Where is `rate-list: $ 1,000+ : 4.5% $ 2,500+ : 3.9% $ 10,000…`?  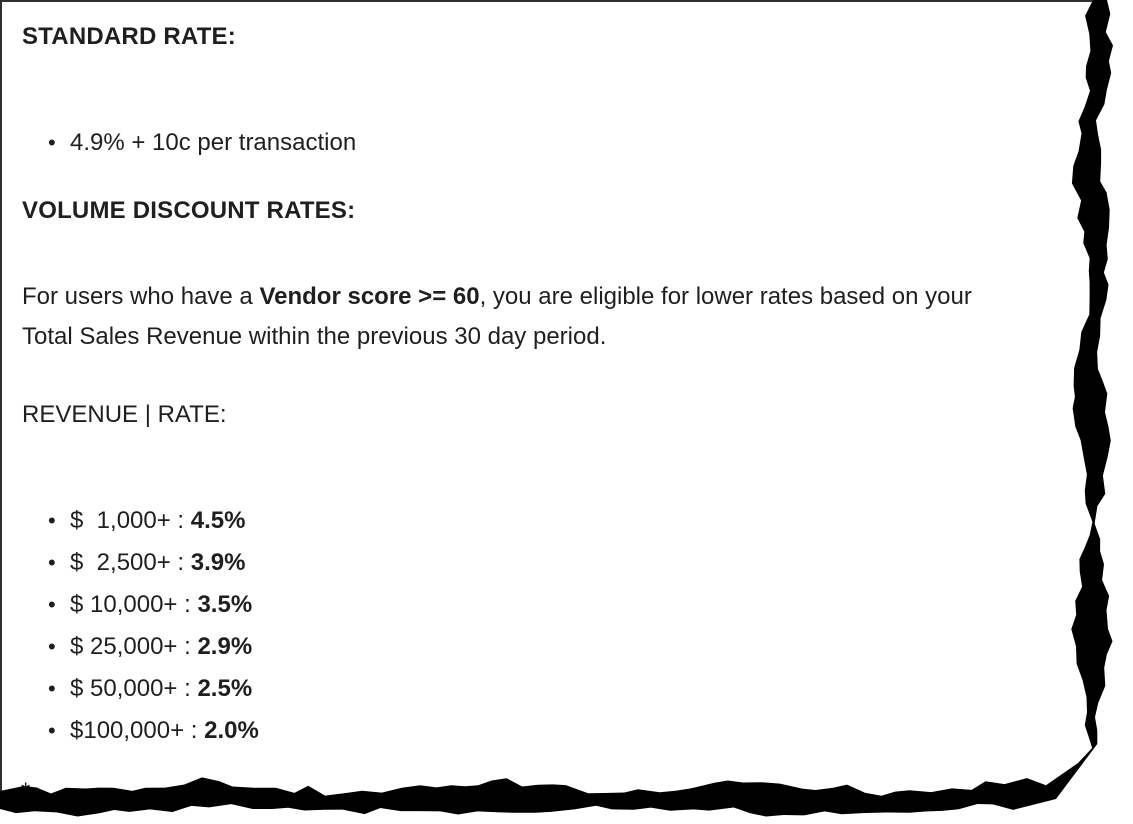
rate-list: $ 1,000+ : 4.5% $ 2,500+ : 3.9% $ 10,000… is located at coordinates (140, 626).